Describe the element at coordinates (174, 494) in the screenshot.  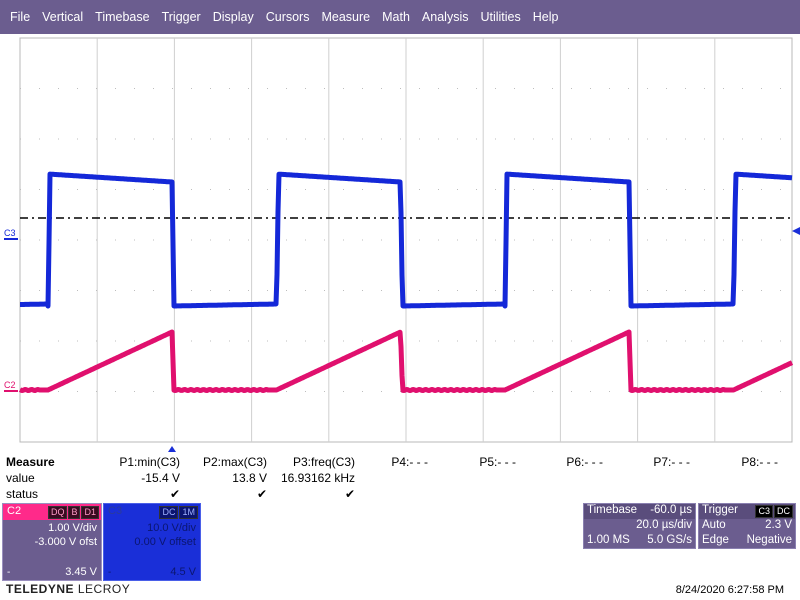
I see `param-status-p1: ✔` at that location.